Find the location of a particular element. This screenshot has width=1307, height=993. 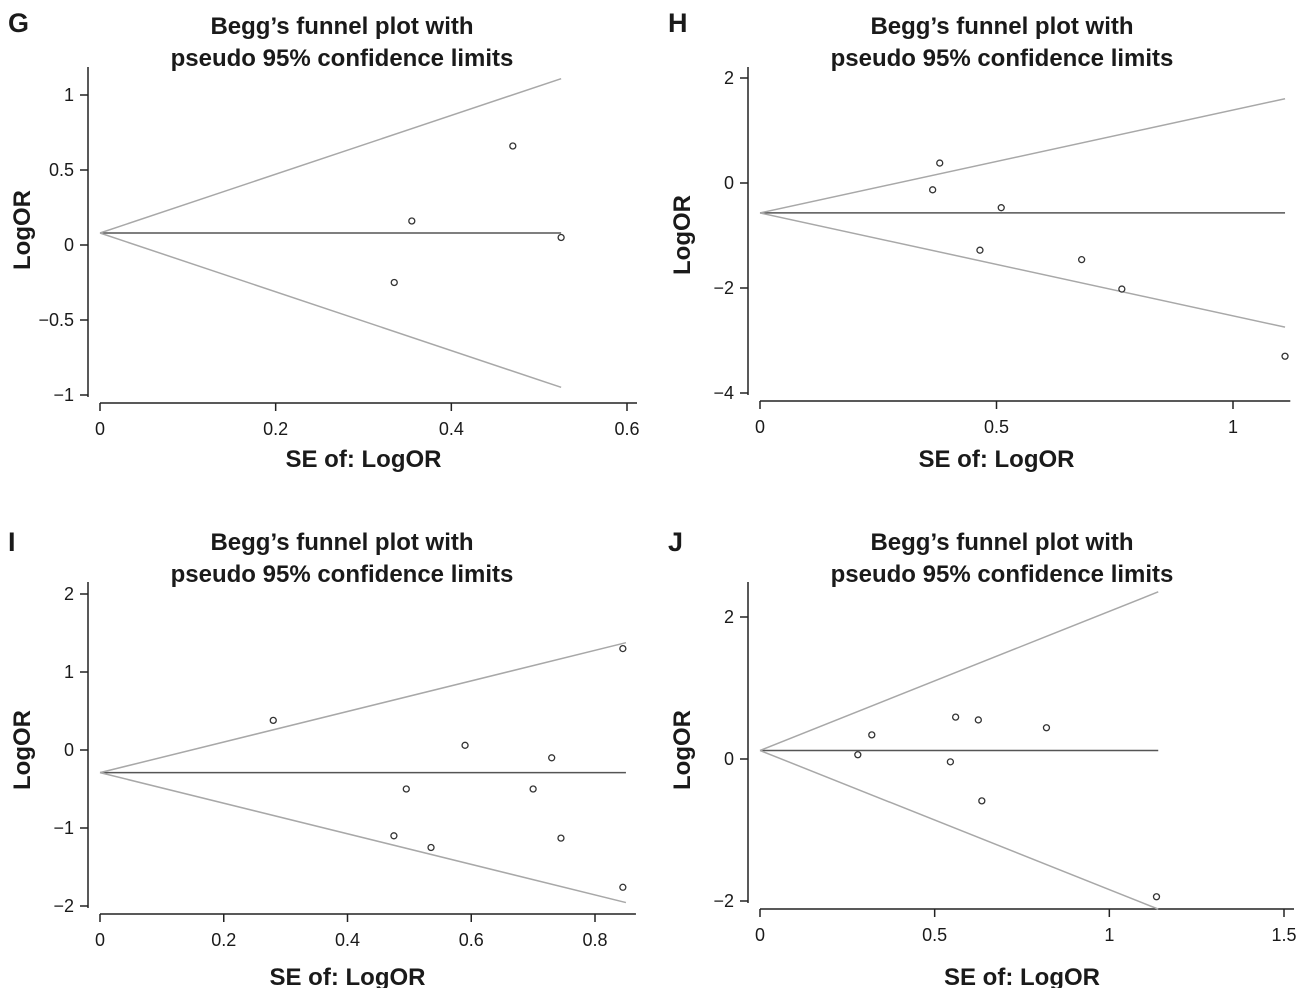

panel-i-ytick-label: 2 is located at coordinates (69, 594).